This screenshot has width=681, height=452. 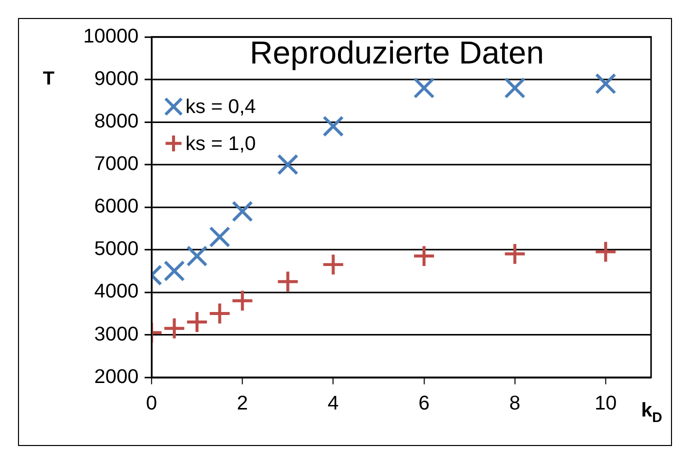 What do you see at coordinates (242, 403) in the screenshot?
I see `x-tick-label: 2` at bounding box center [242, 403].